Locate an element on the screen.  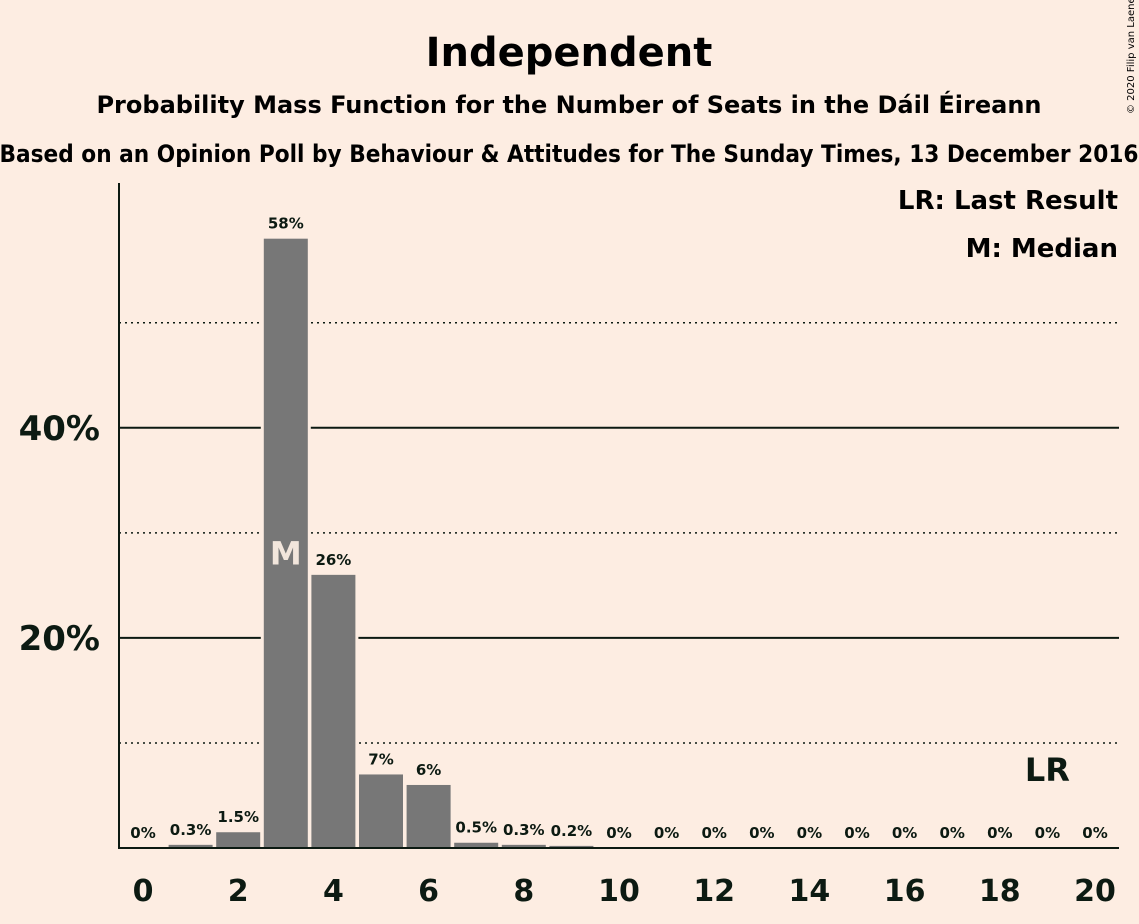
data-label: 7% is located at coordinates (380, 759).